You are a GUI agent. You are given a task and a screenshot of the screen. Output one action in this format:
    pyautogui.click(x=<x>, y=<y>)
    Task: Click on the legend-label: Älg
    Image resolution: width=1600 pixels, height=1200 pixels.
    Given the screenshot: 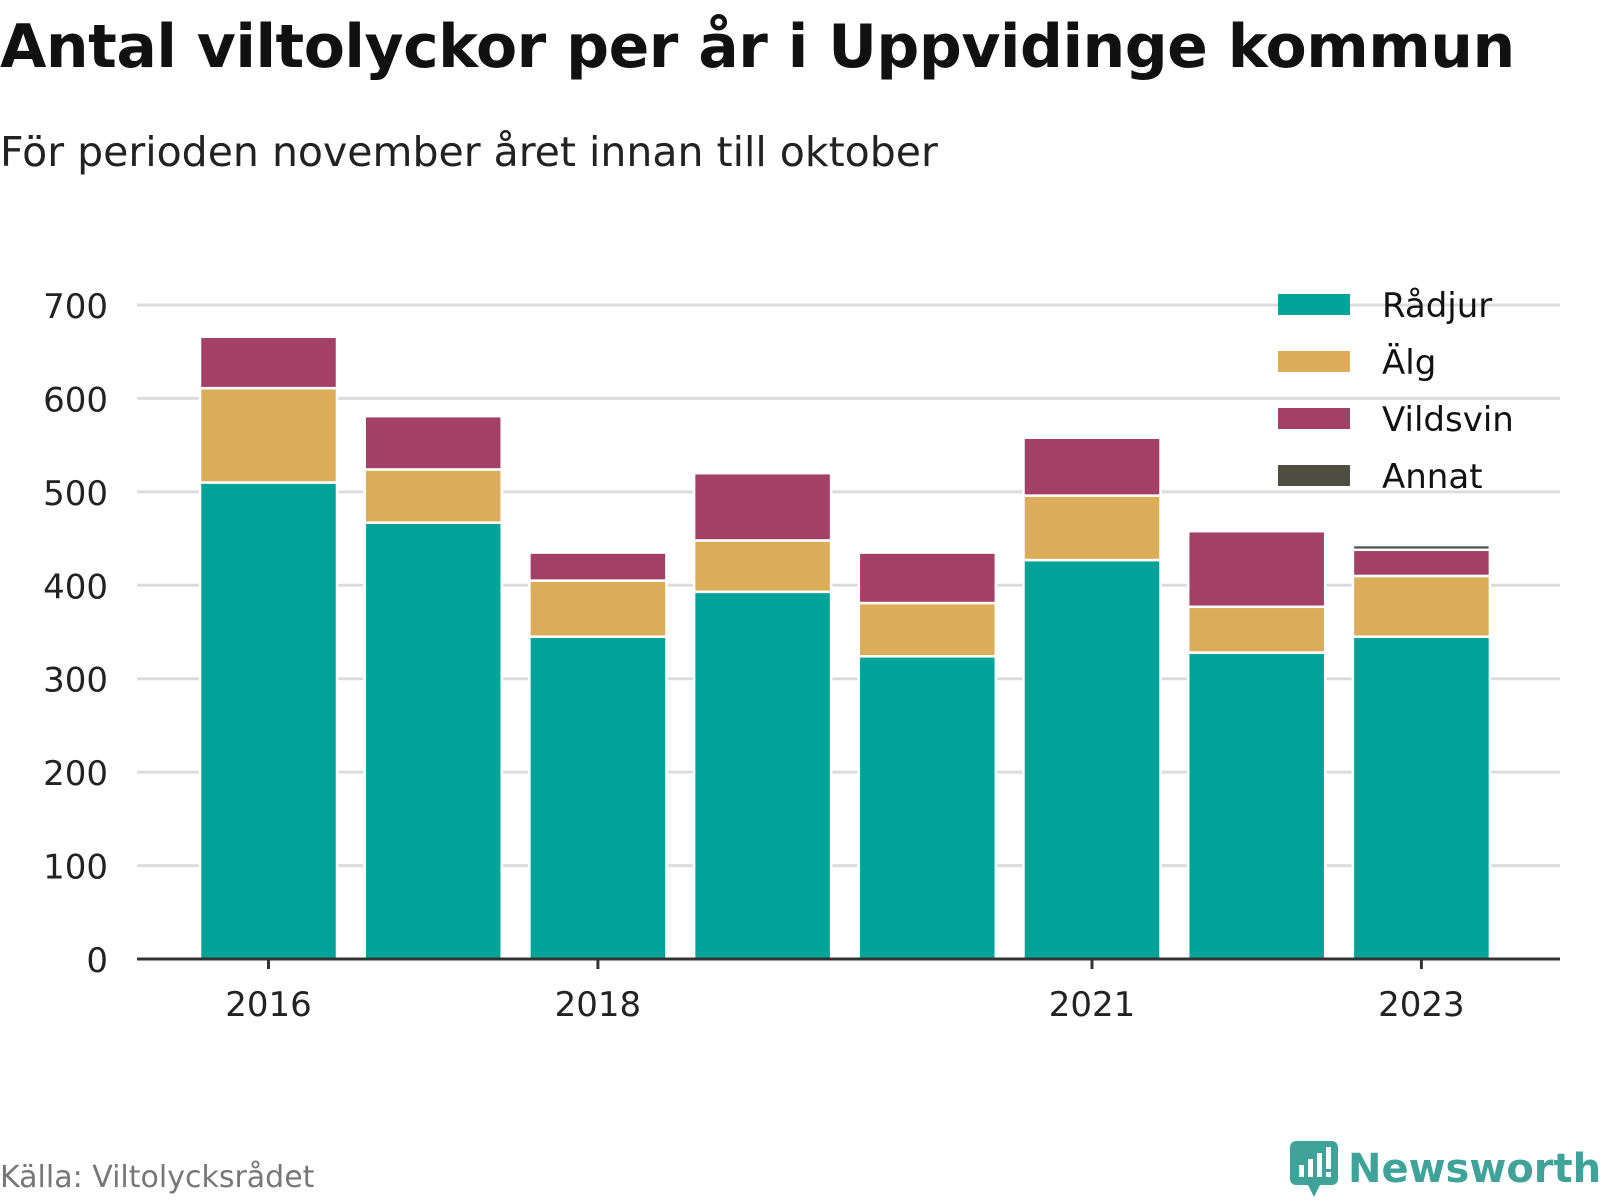 What is the action you would take?
    pyautogui.click(x=1409, y=363)
    